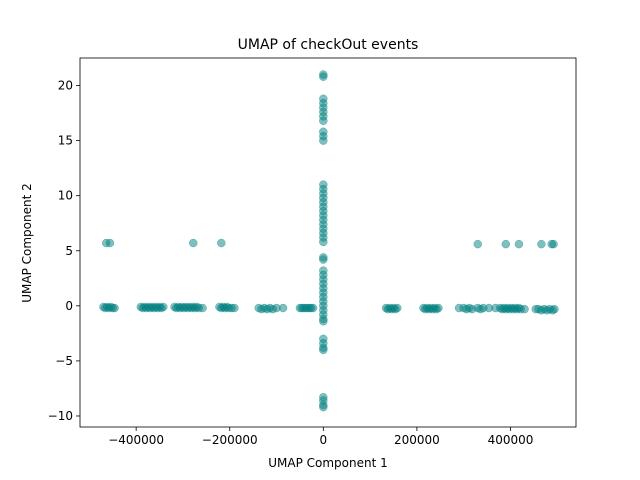  What do you see at coordinates (60, 416) in the screenshot?
I see `y-tick-label: −10` at bounding box center [60, 416].